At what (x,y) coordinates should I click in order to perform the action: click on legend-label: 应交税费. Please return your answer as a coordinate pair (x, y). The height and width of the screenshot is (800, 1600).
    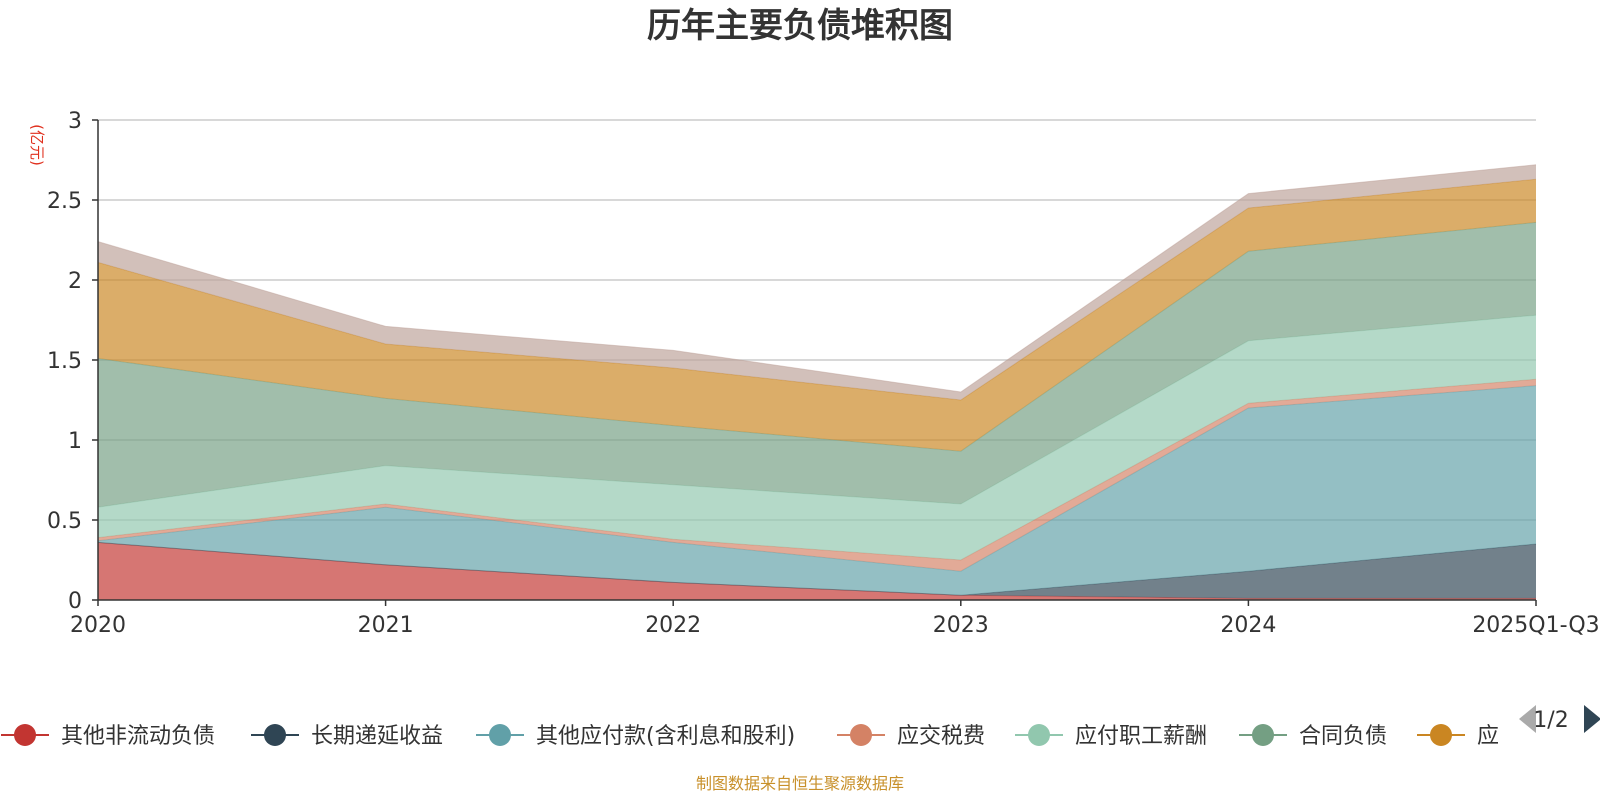
    Looking at the image, I should click on (941, 736).